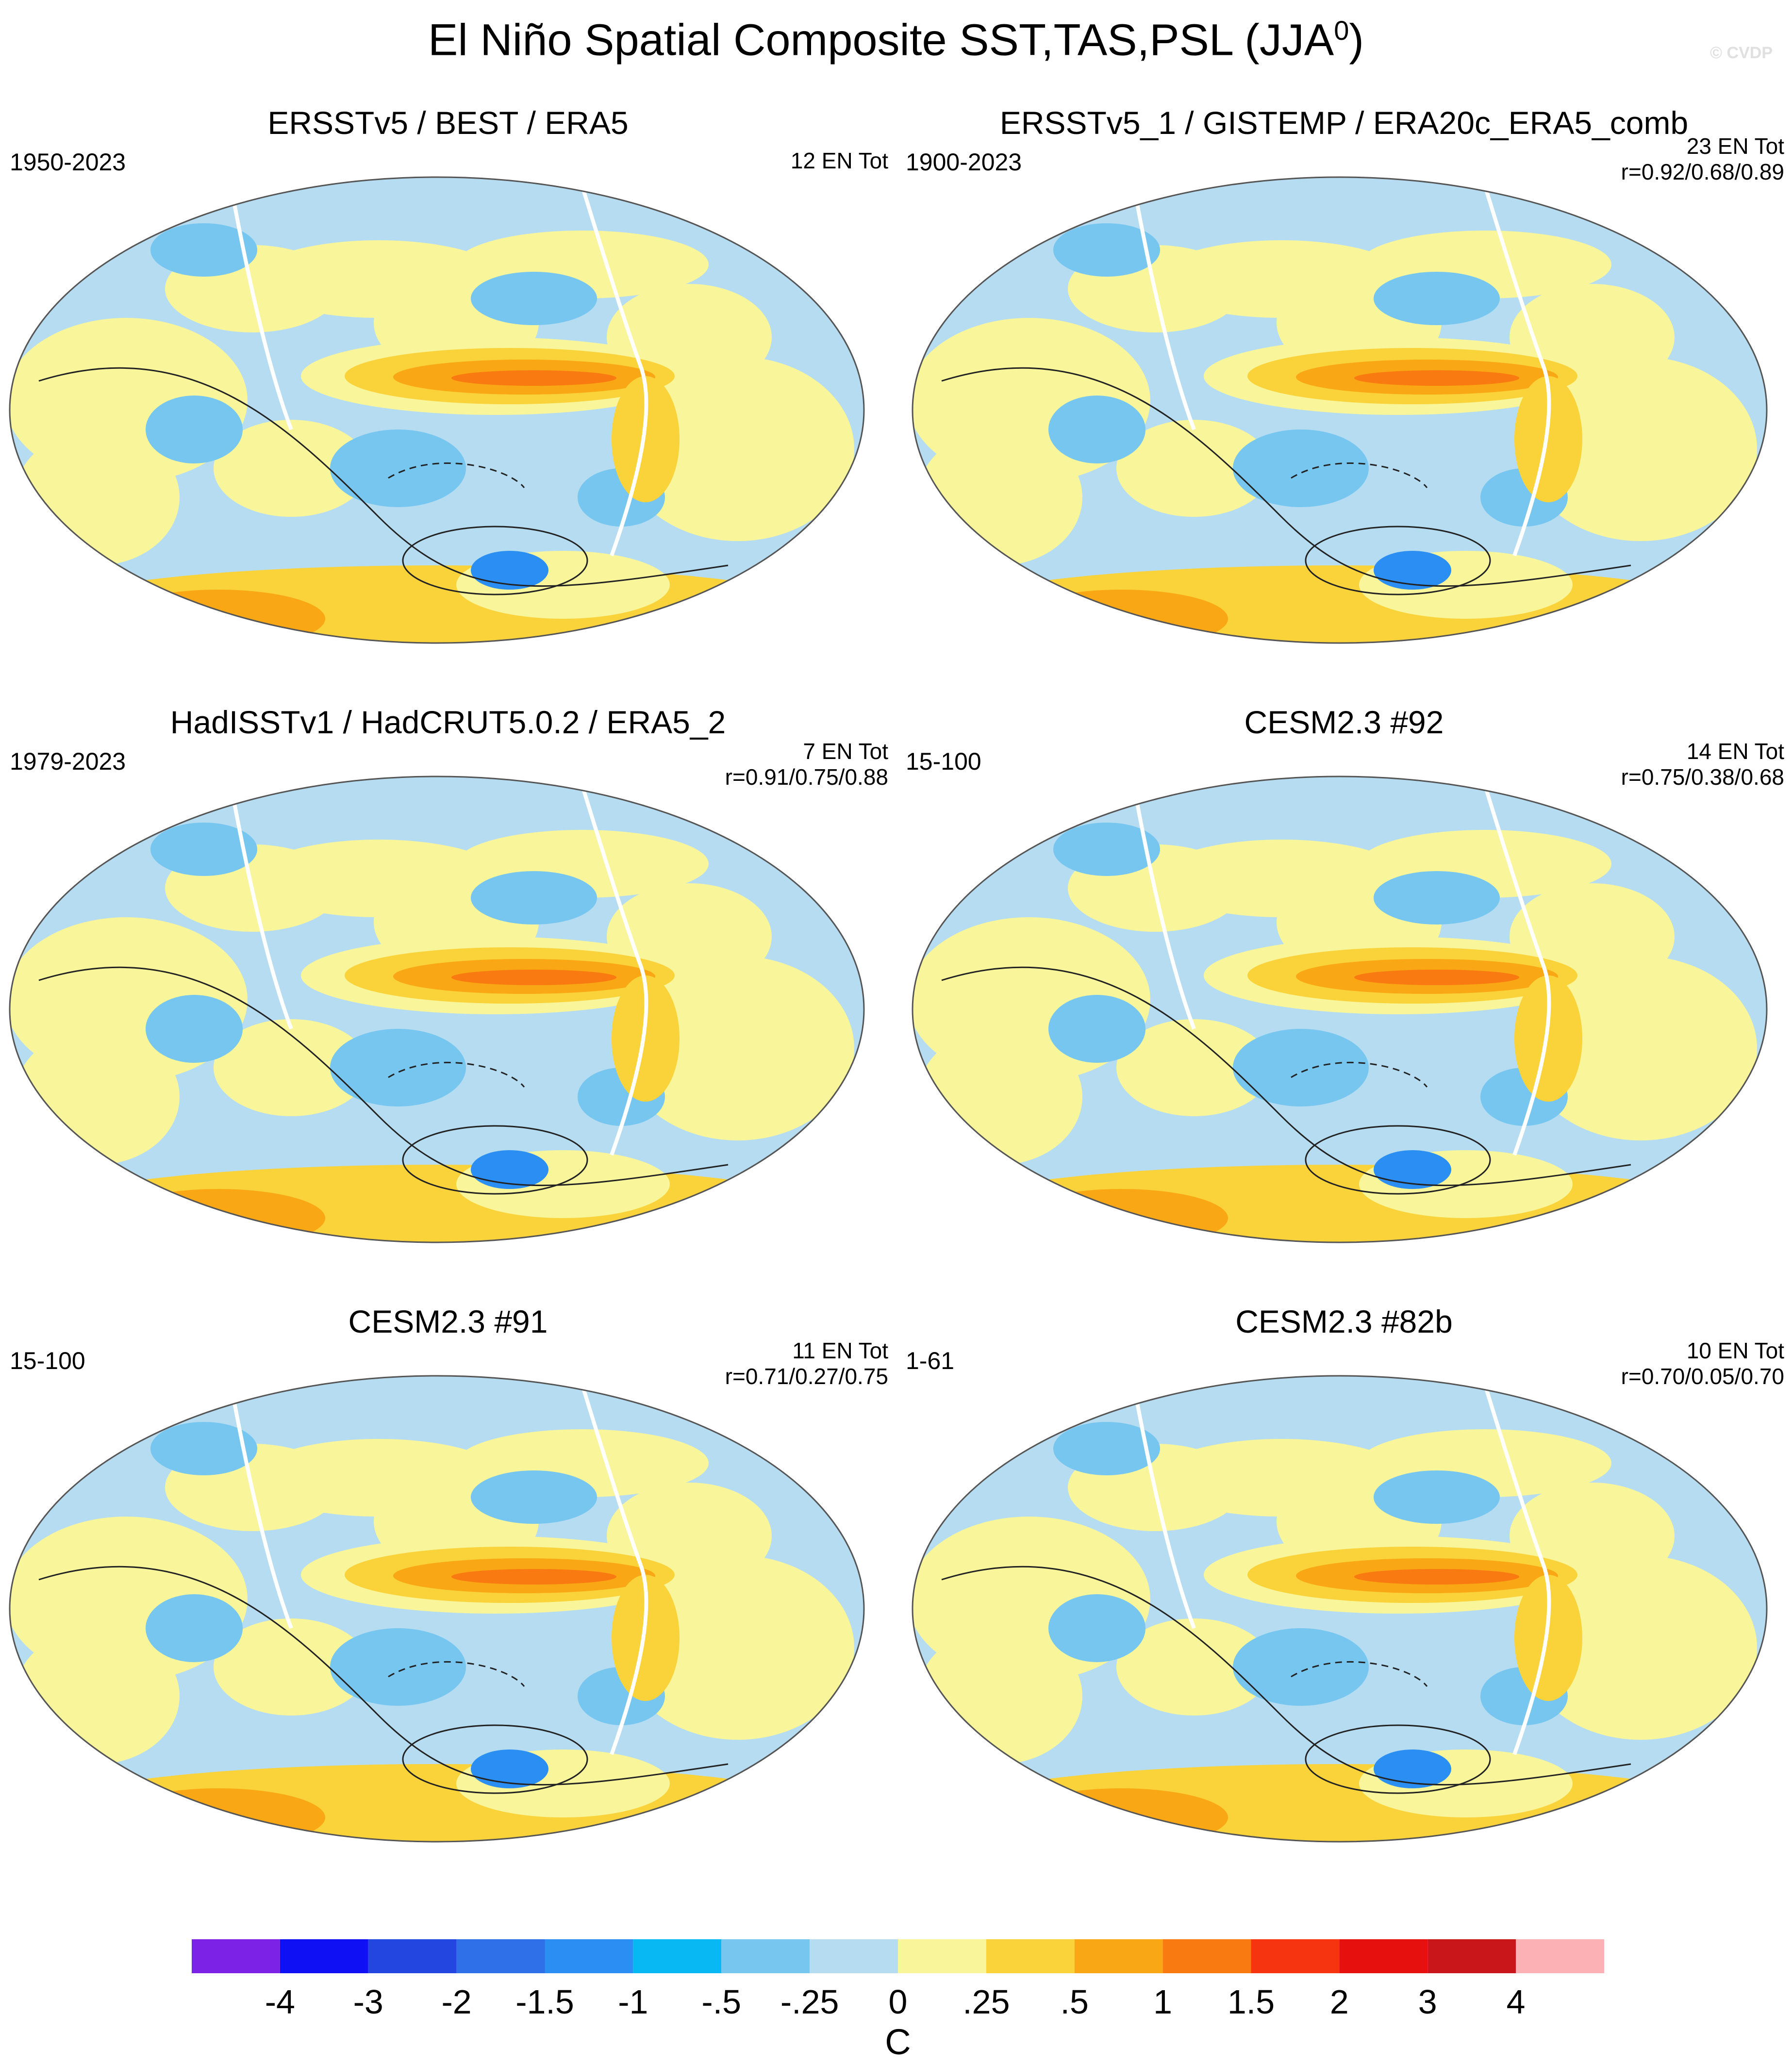 The image size is (1792, 2063). Describe the element at coordinates (448, 722) in the screenshot. I see `panel-title: HadISSTv1 / HadCRUT5.0.2 / ERA5_2` at that location.